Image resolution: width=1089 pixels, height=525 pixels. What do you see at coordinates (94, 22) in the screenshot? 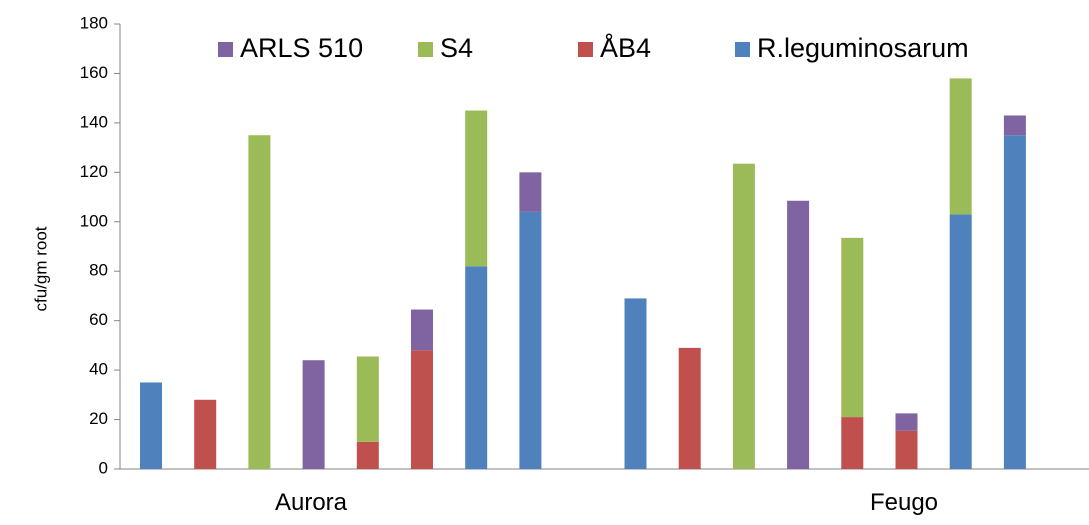
I see `y-tick-label: 180` at bounding box center [94, 22].